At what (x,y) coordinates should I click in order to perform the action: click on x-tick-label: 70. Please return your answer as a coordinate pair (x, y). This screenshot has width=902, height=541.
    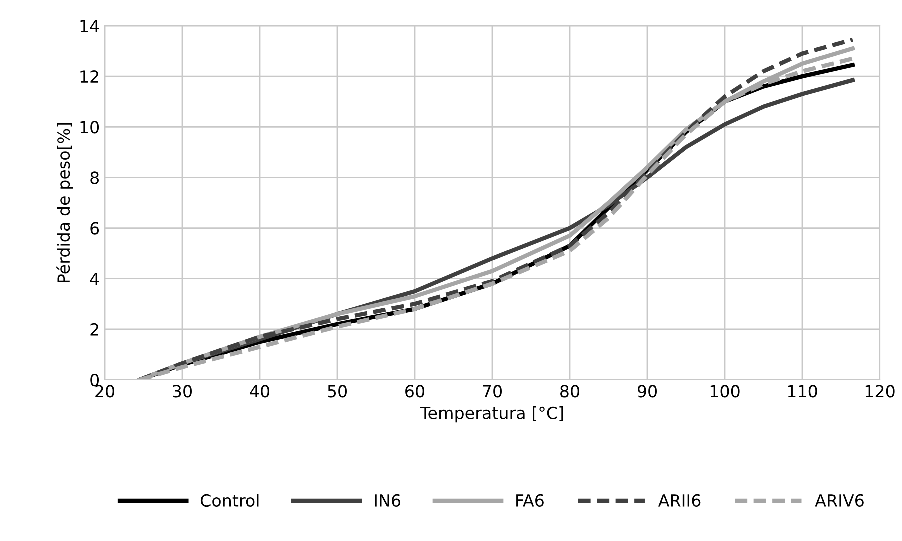
    Looking at the image, I should click on (492, 391).